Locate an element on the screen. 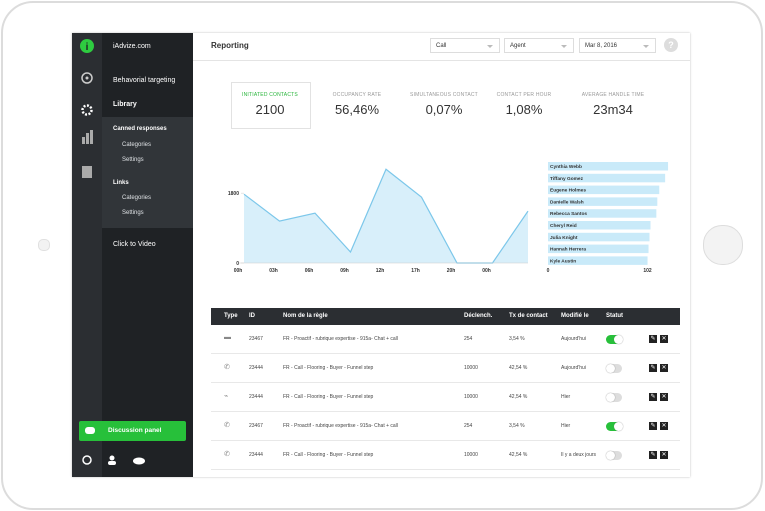 The width and height of the screenshot is (765, 511). nav-icon-settings is located at coordinates (87, 110).